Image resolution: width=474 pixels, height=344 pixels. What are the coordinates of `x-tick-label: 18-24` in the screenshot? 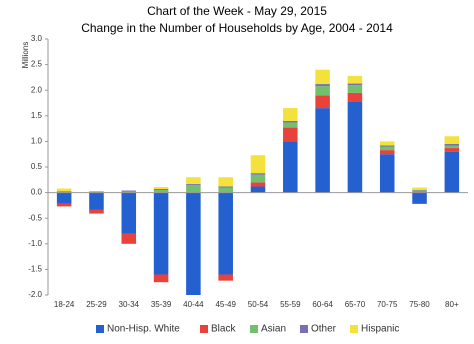 It's located at (64, 304).